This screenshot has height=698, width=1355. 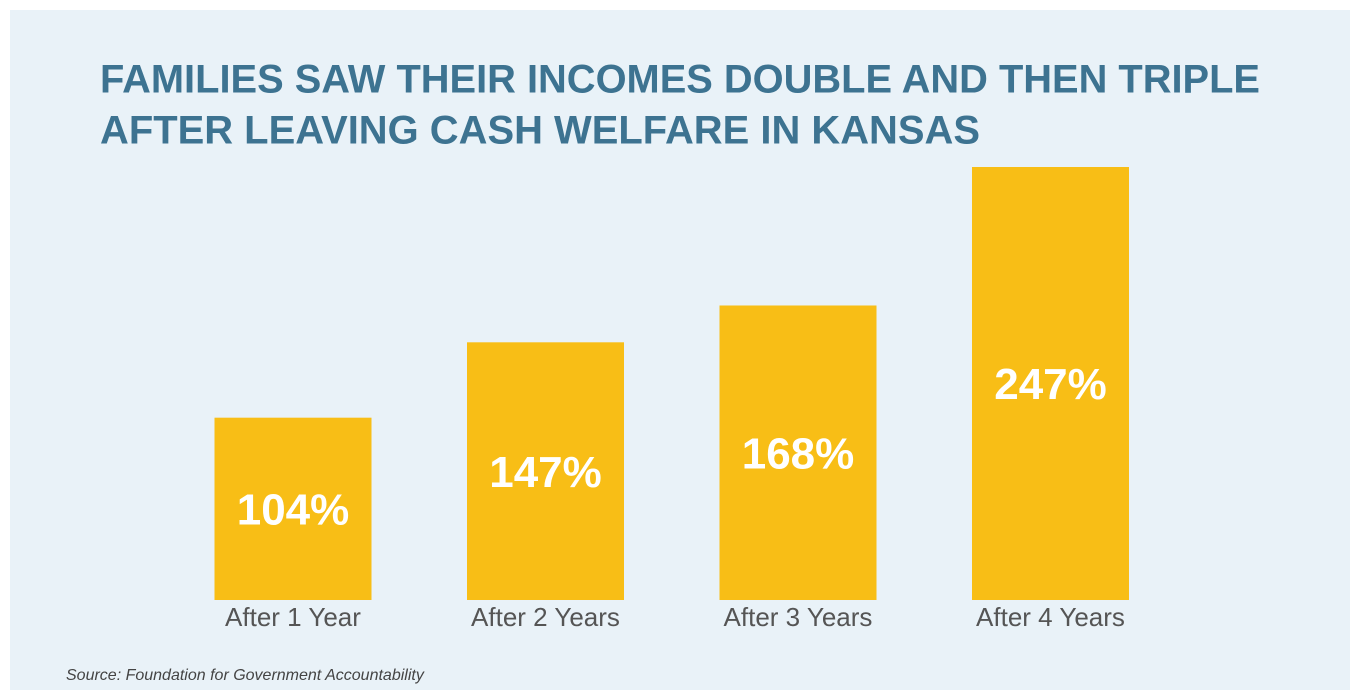 I want to click on x-tick-label: After 3 Years, so click(x=798, y=617).